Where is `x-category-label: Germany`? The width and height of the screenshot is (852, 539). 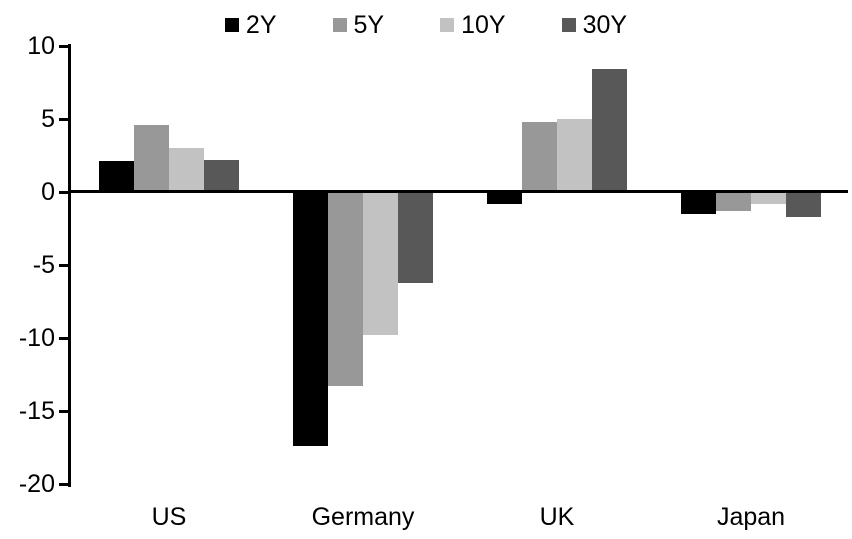 x-category-label: Germany is located at coordinates (363, 517).